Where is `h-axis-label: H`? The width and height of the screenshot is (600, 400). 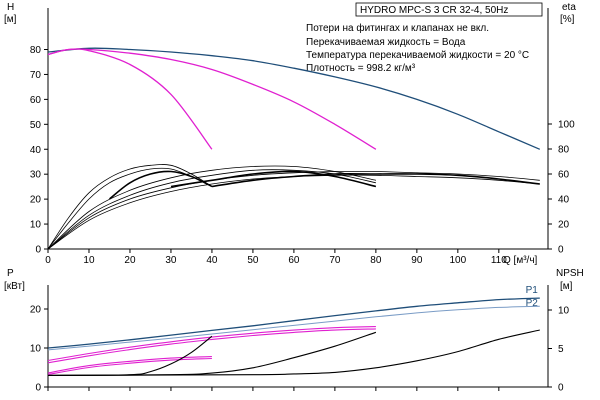 h-axis-label: H is located at coordinates (10, 7).